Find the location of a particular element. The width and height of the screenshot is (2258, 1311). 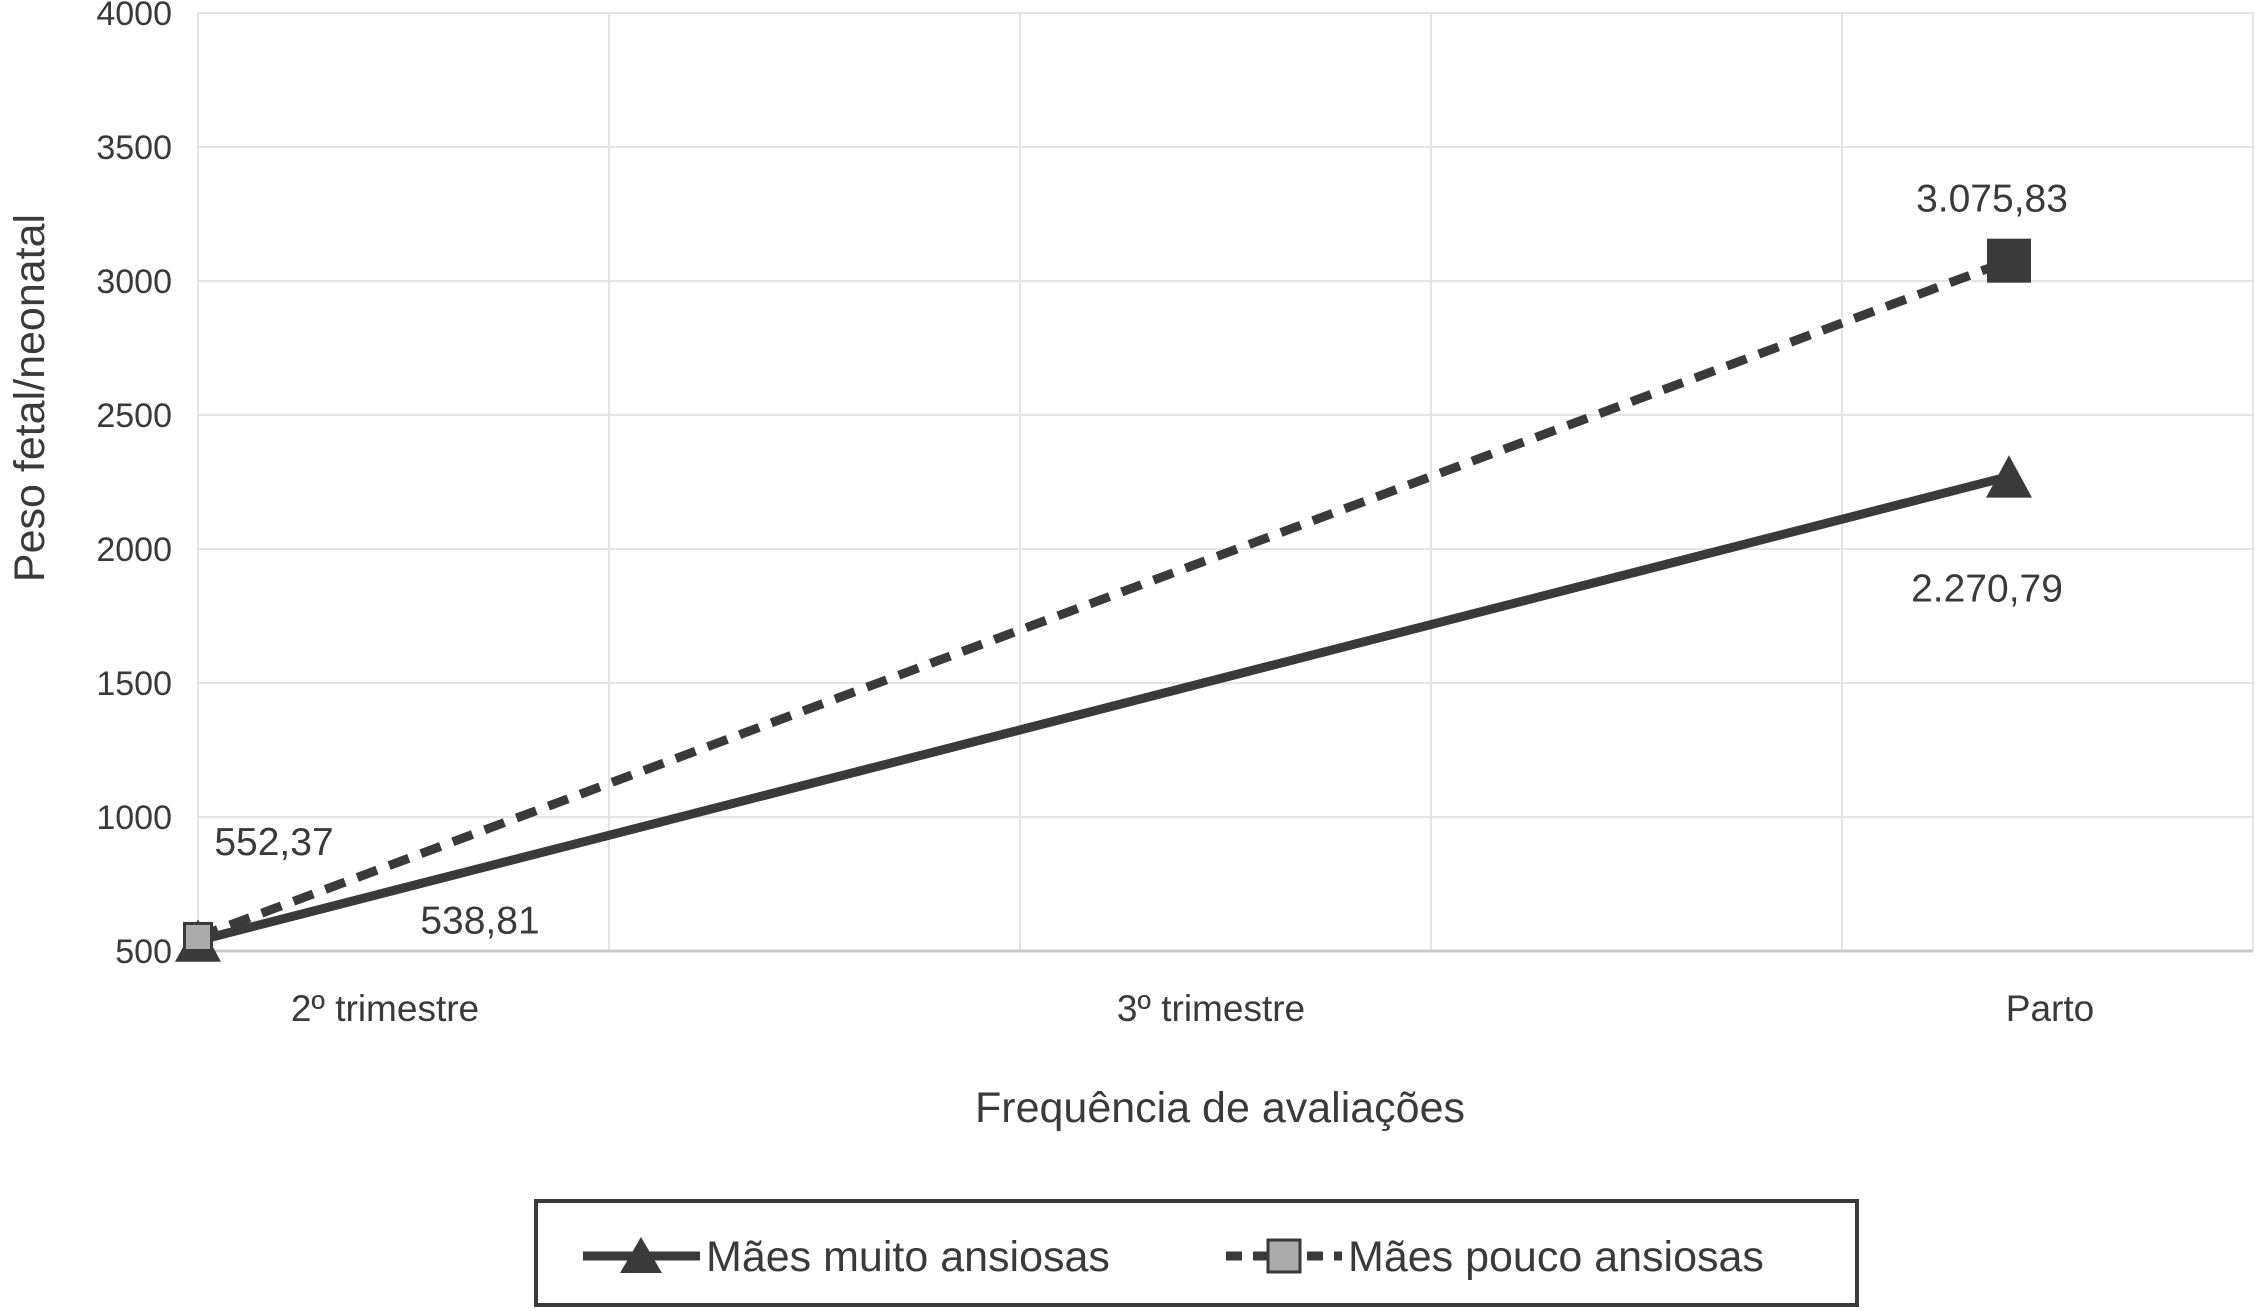

y-tick-label: 3500 is located at coordinates (134, 148).